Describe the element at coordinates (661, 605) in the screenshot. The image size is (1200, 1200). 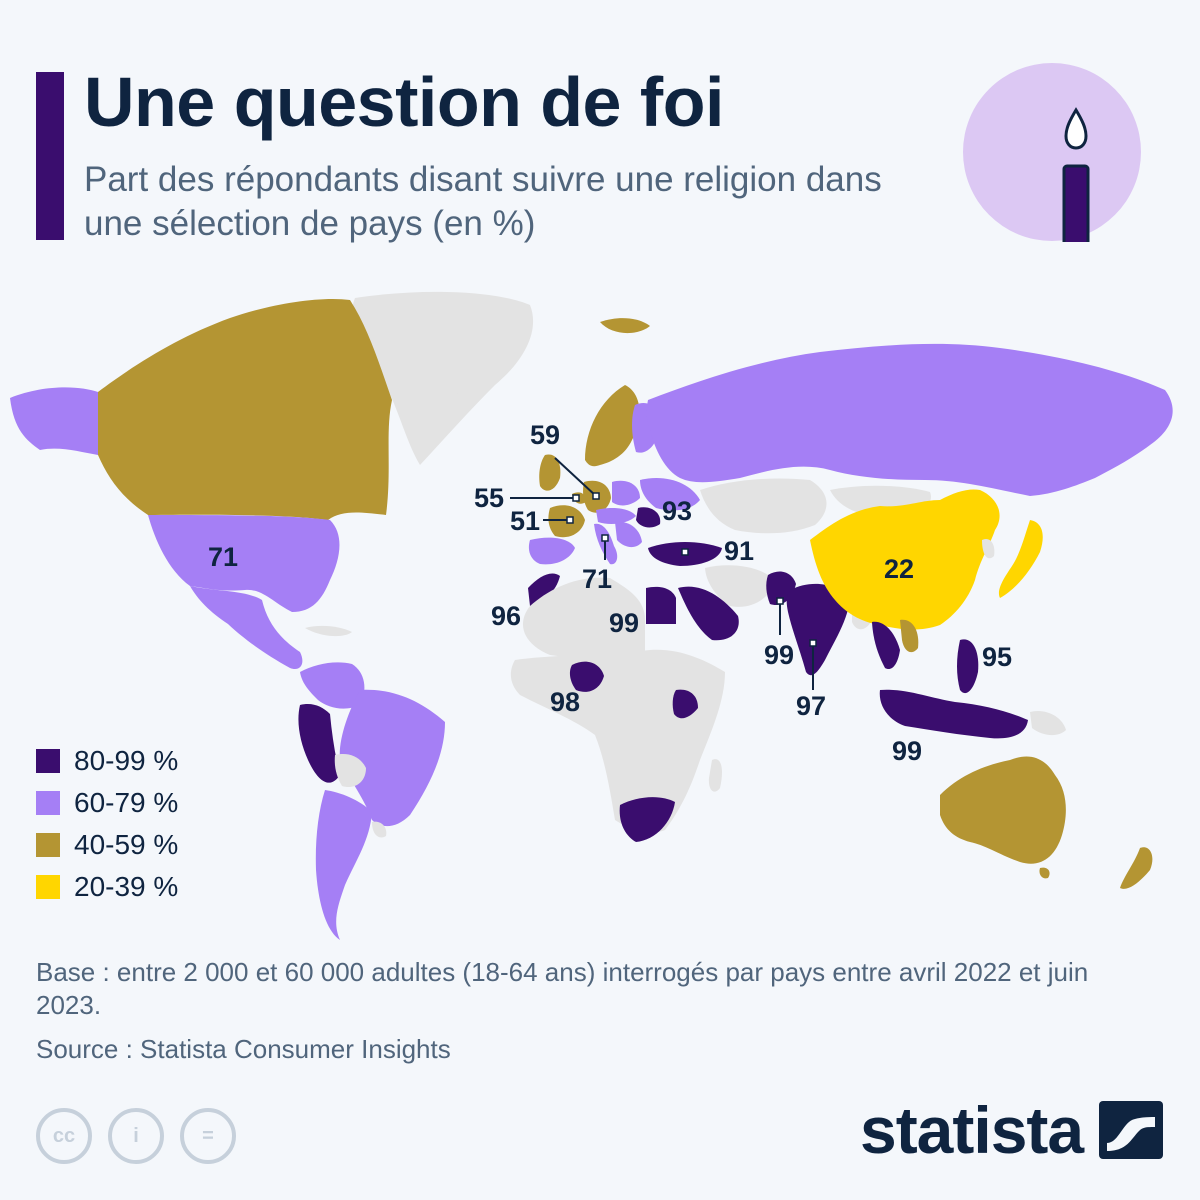
I see `country-egypt` at that location.